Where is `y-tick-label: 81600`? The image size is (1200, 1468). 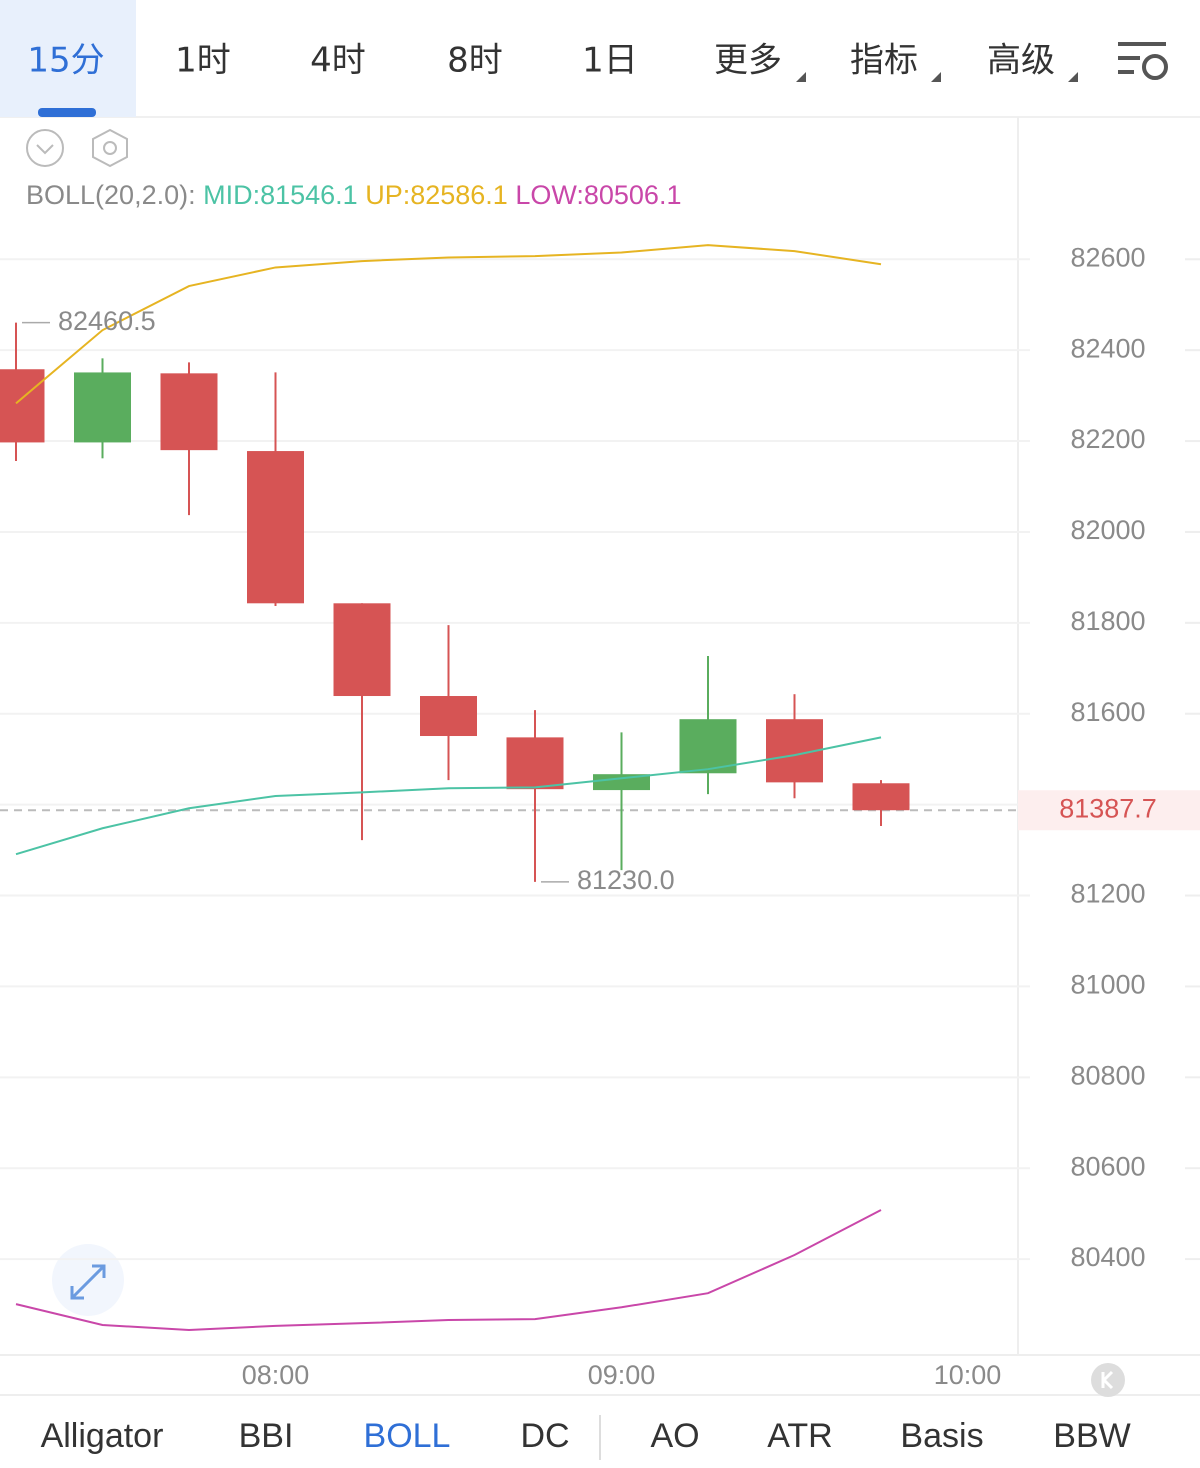 y-tick-label: 81600 is located at coordinates (1107, 712).